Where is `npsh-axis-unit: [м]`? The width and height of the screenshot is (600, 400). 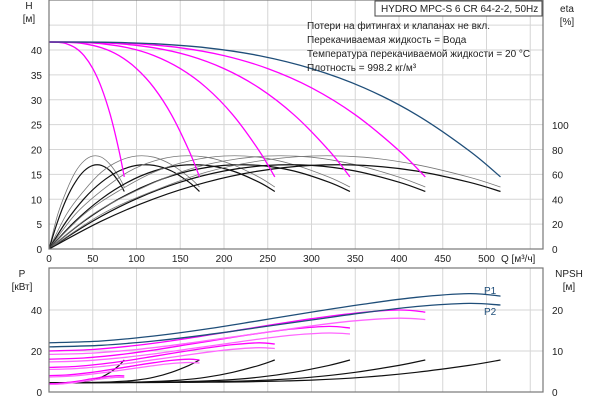 npsh-axis-unit: [м] is located at coordinates (569, 287).